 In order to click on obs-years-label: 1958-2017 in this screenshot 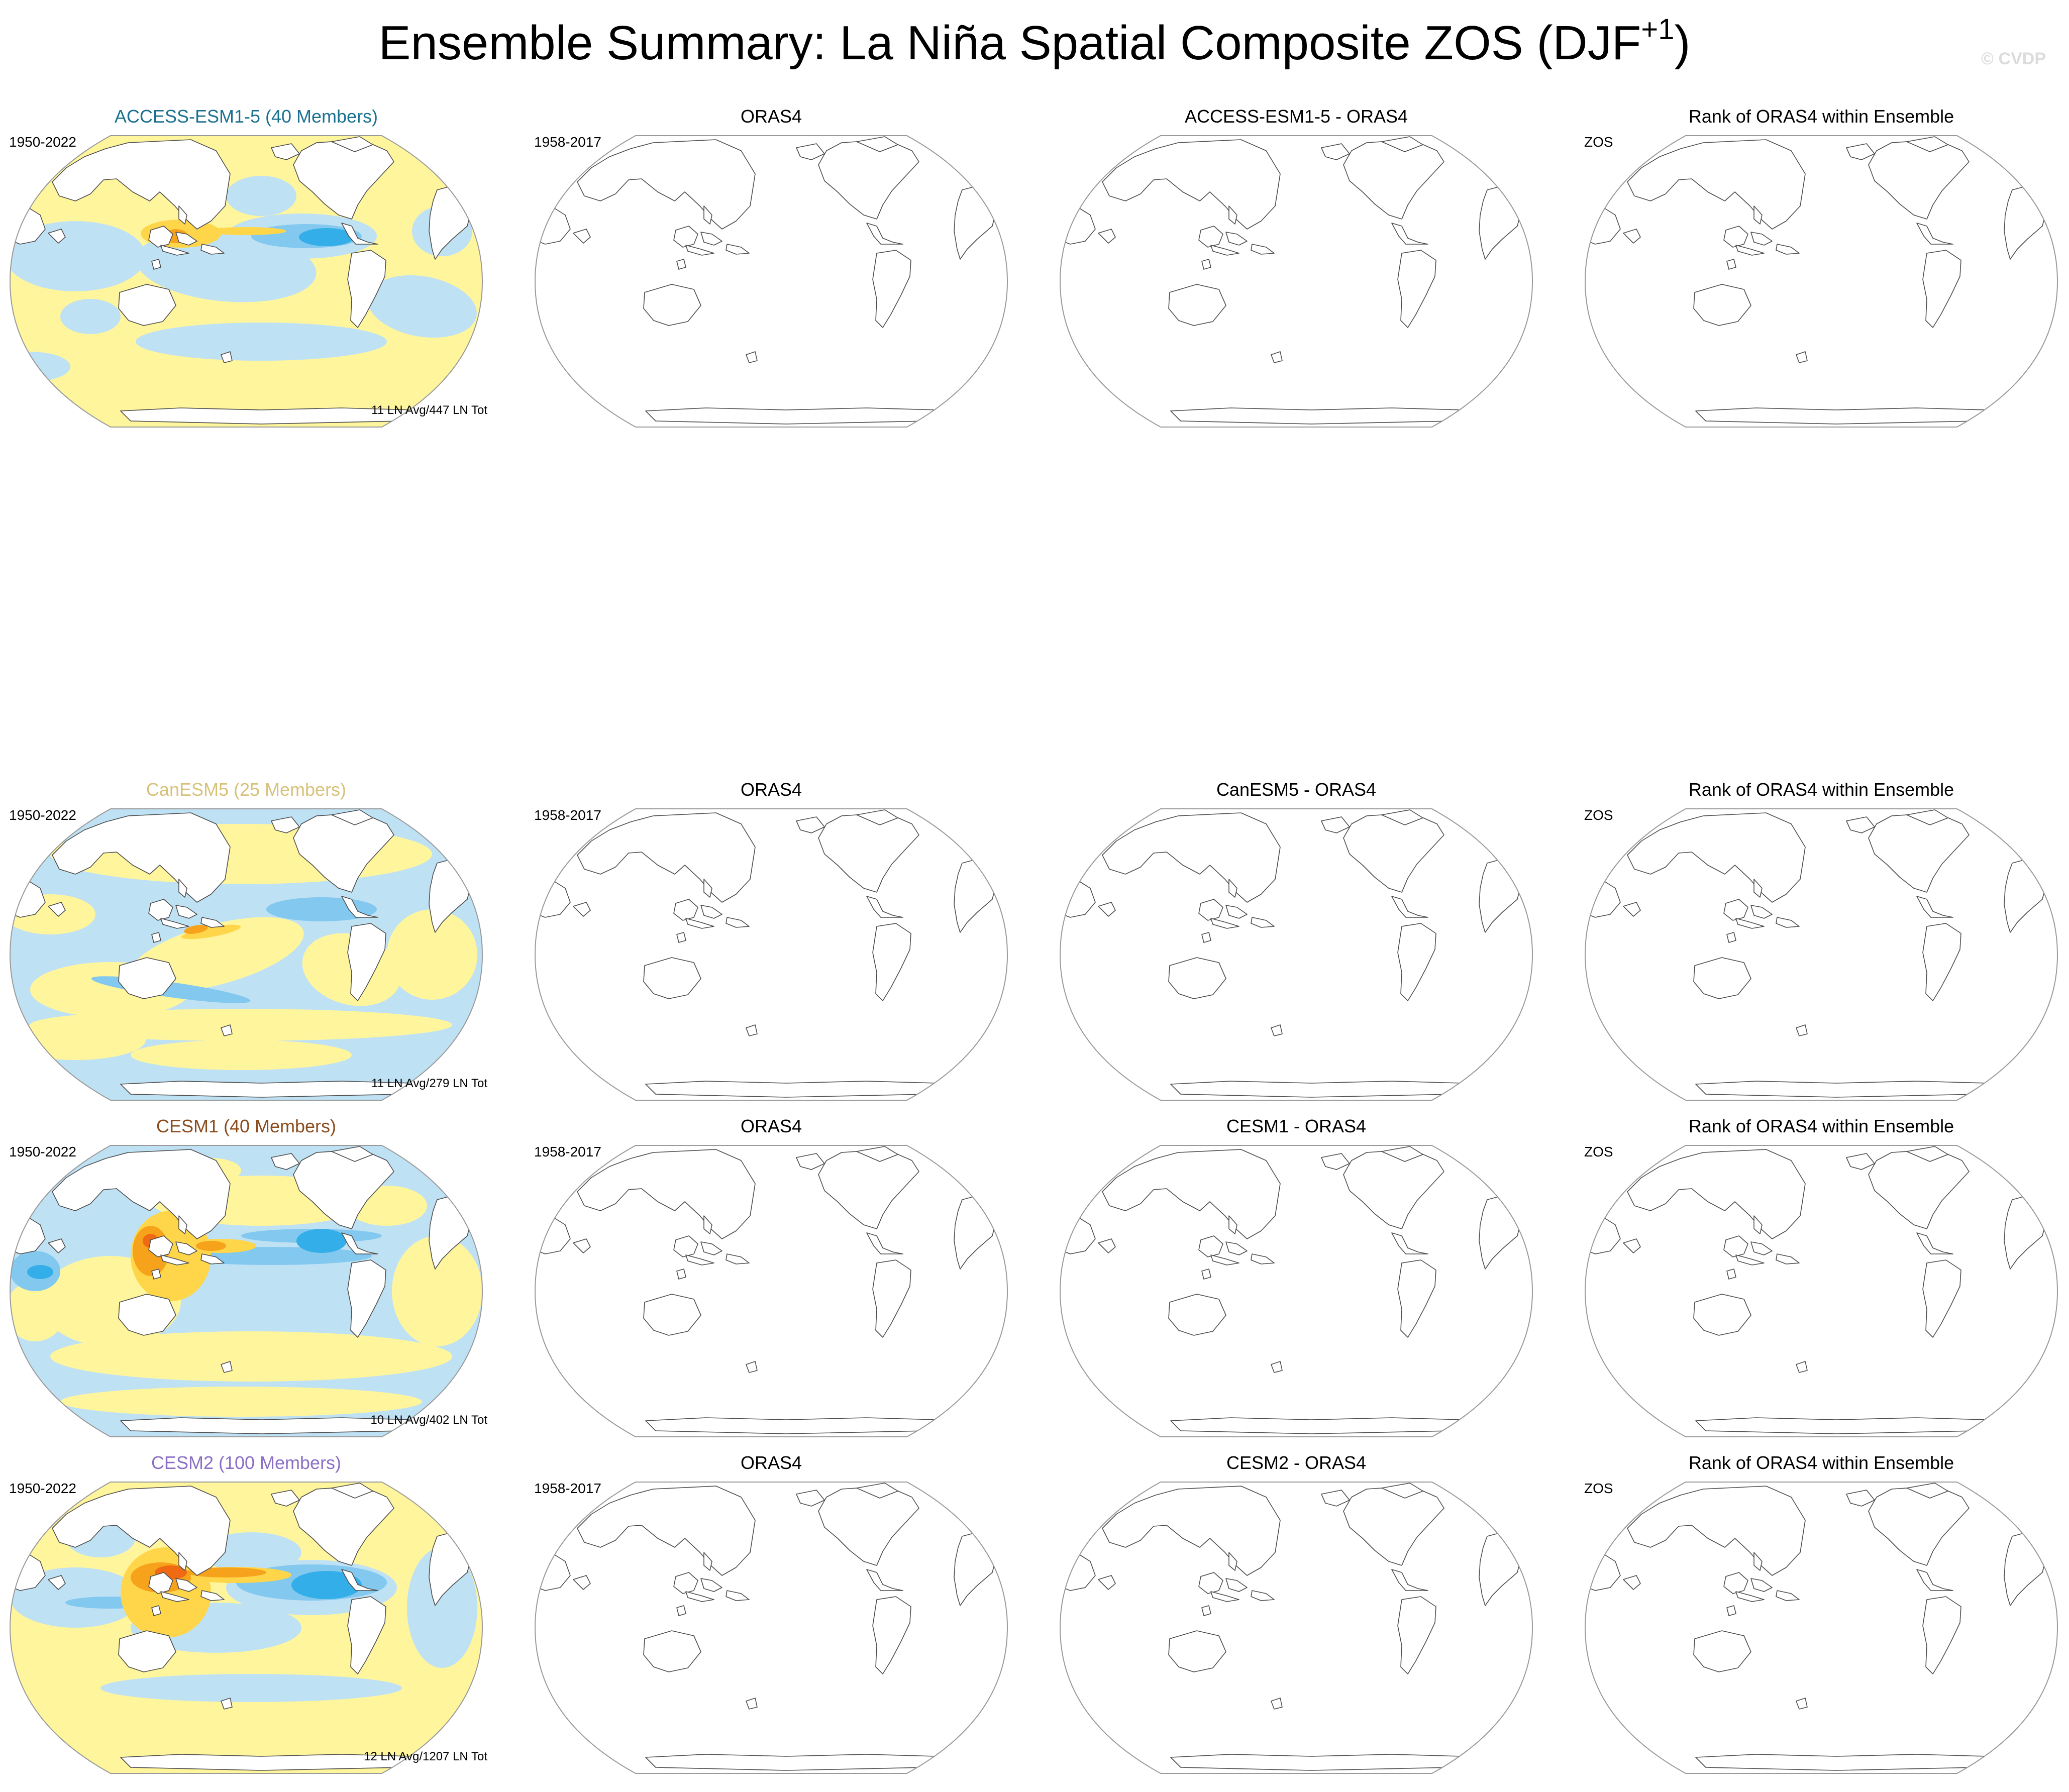, I will do `click(567, 815)`.